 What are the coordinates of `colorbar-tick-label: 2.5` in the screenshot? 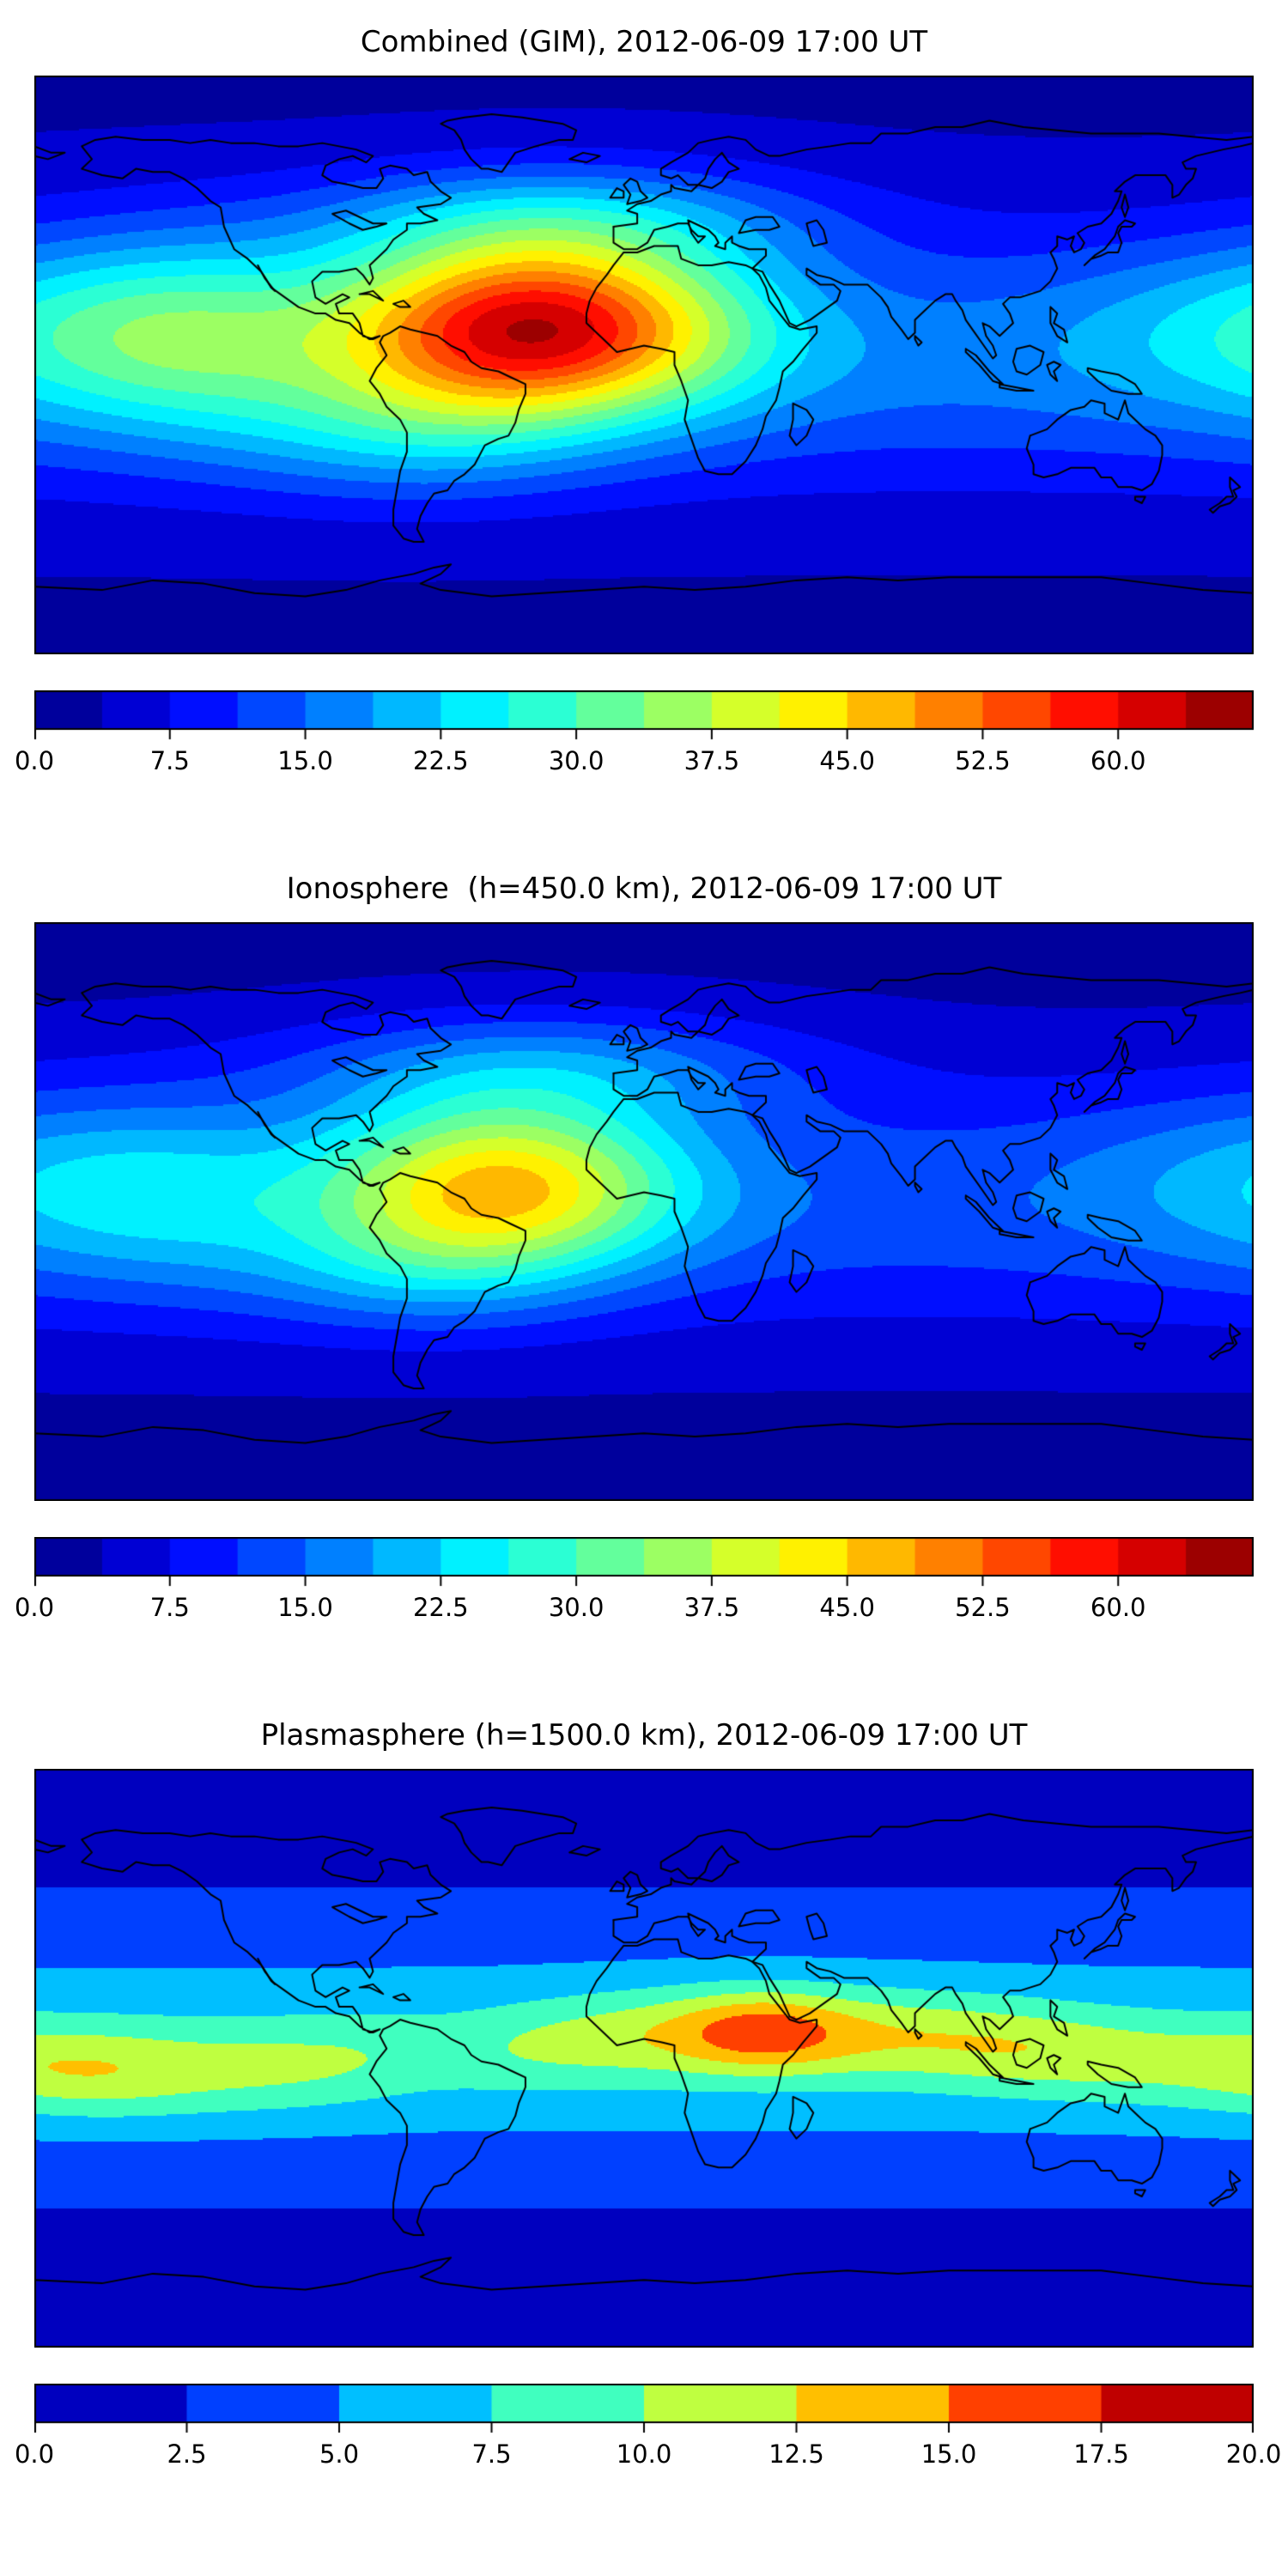 It's located at (187, 2454).